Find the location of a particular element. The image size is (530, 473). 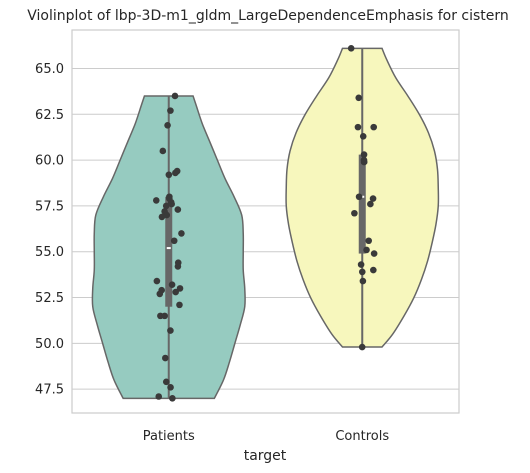

iqr-box-patients is located at coordinates (169, 251).